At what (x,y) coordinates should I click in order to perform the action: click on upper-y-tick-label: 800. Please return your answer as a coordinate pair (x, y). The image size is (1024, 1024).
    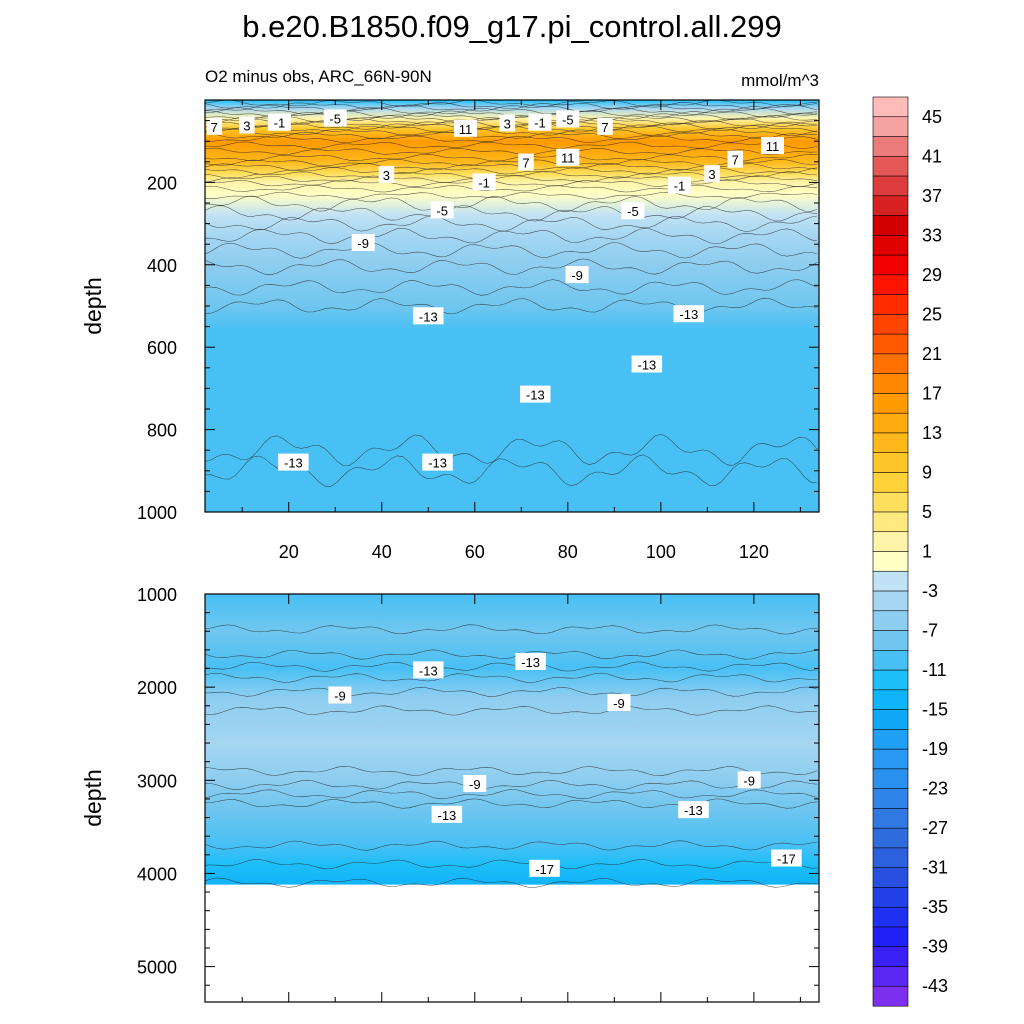
    Looking at the image, I should click on (162, 431).